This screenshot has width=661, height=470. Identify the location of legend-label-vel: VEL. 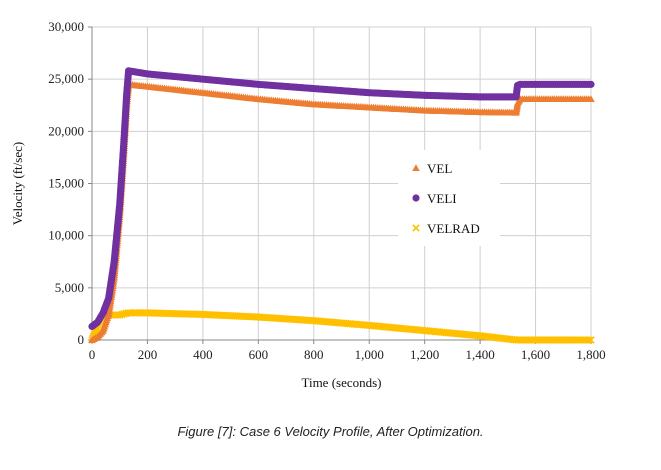
(439, 168).